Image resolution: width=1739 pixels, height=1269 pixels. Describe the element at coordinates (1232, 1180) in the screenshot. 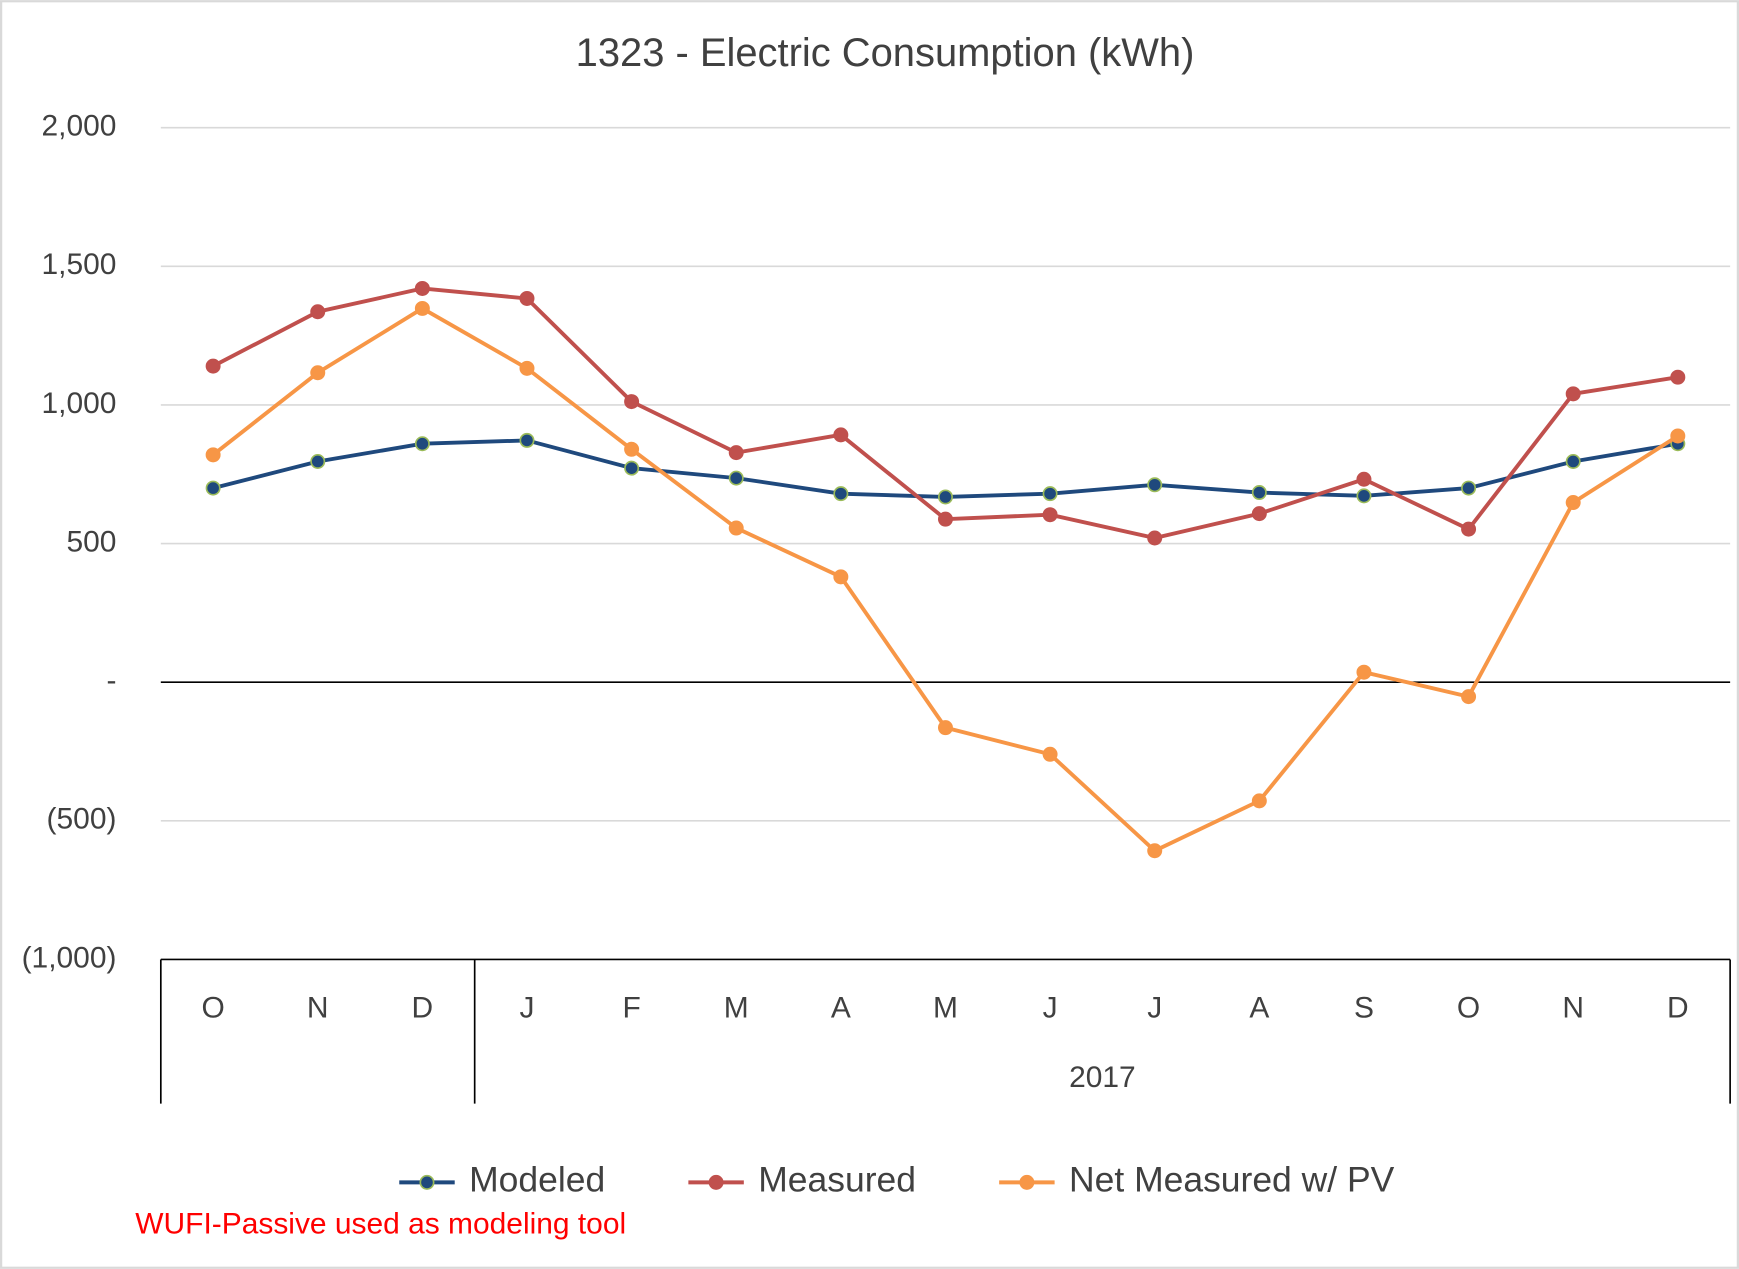

I see `legend-label: Net Measured w/ PV` at that location.